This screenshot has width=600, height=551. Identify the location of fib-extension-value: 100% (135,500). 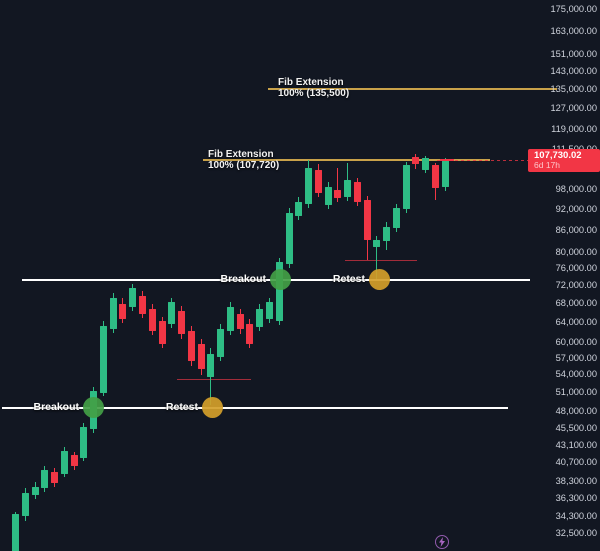
(314, 94).